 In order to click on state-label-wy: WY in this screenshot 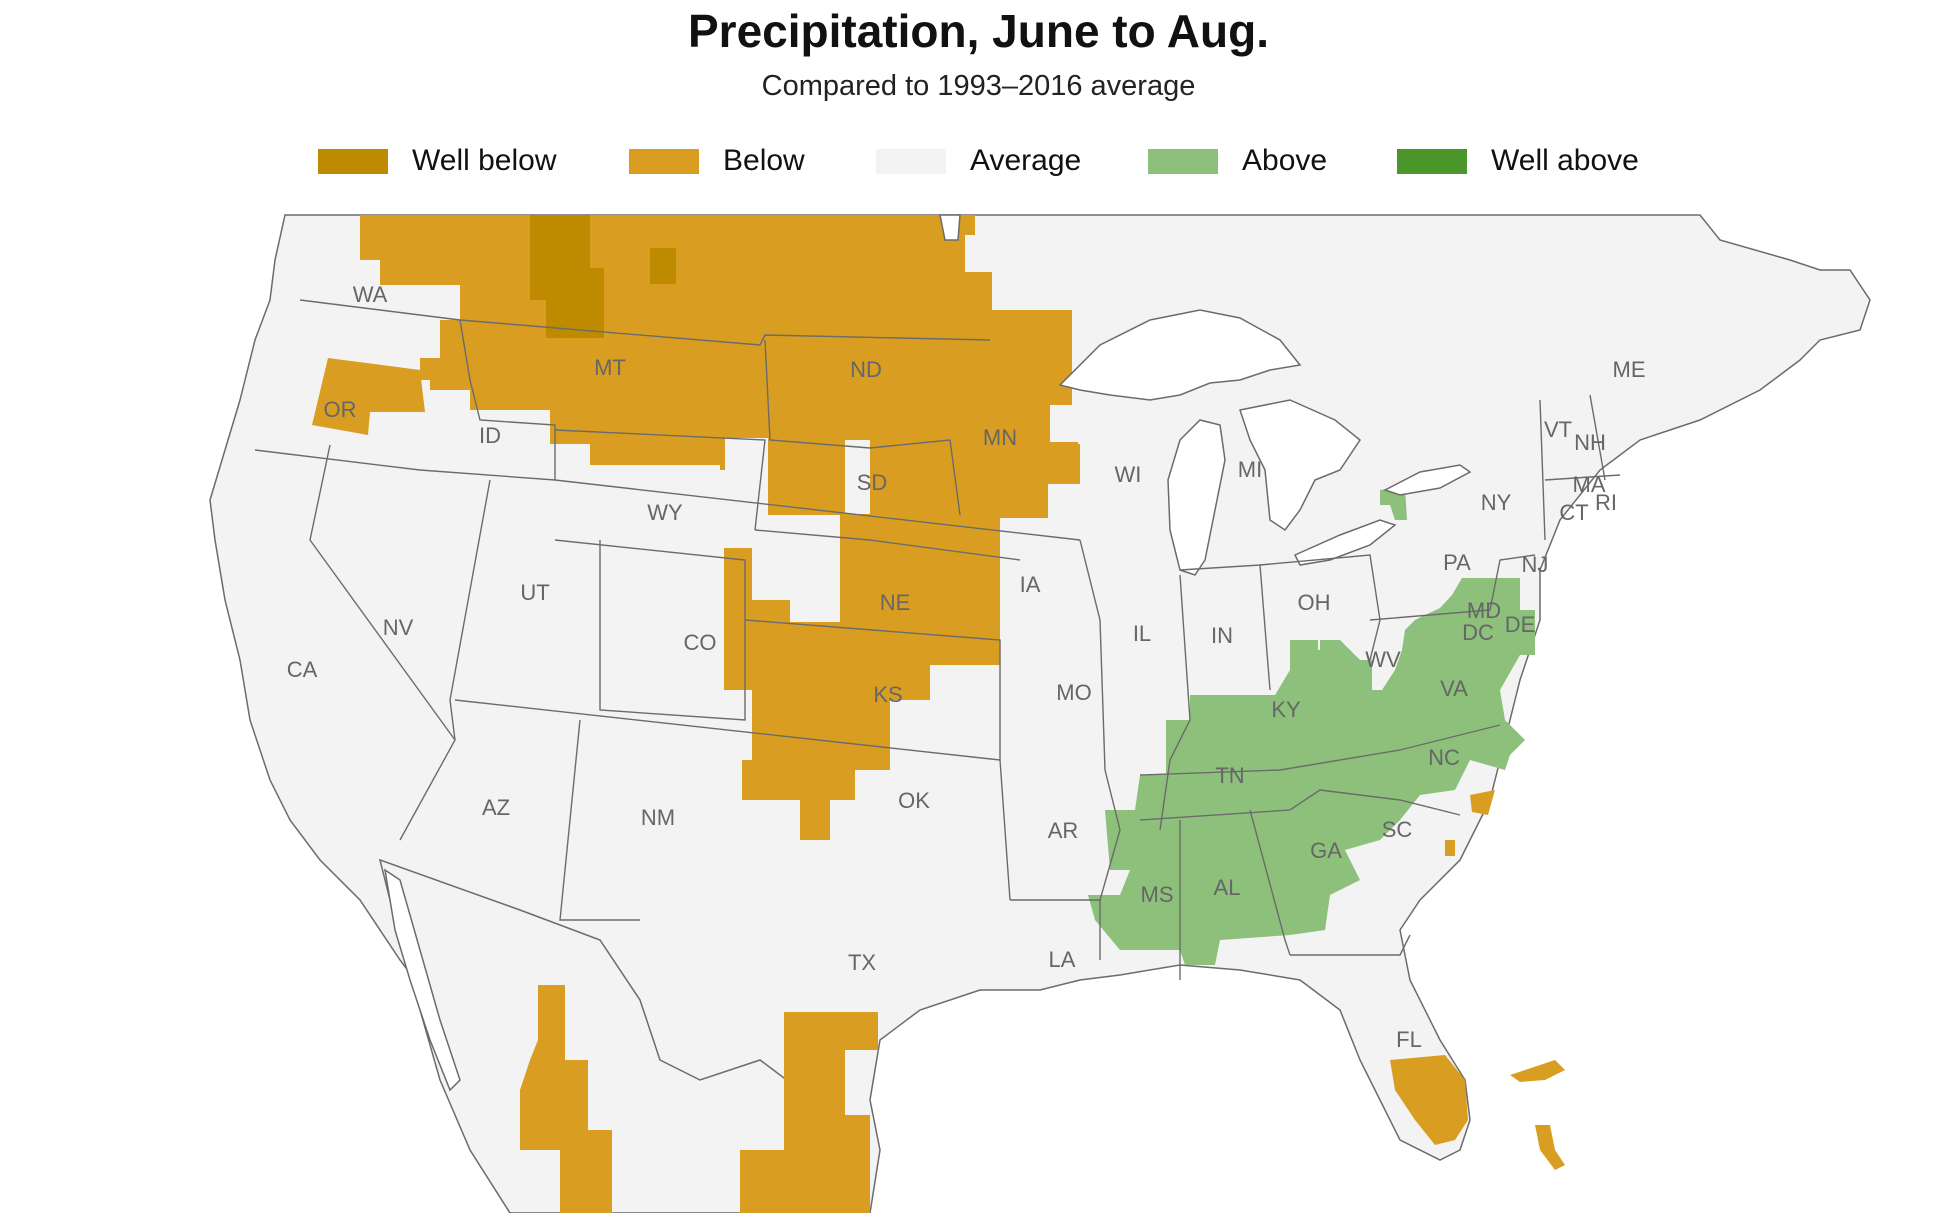, I will do `click(665, 512)`.